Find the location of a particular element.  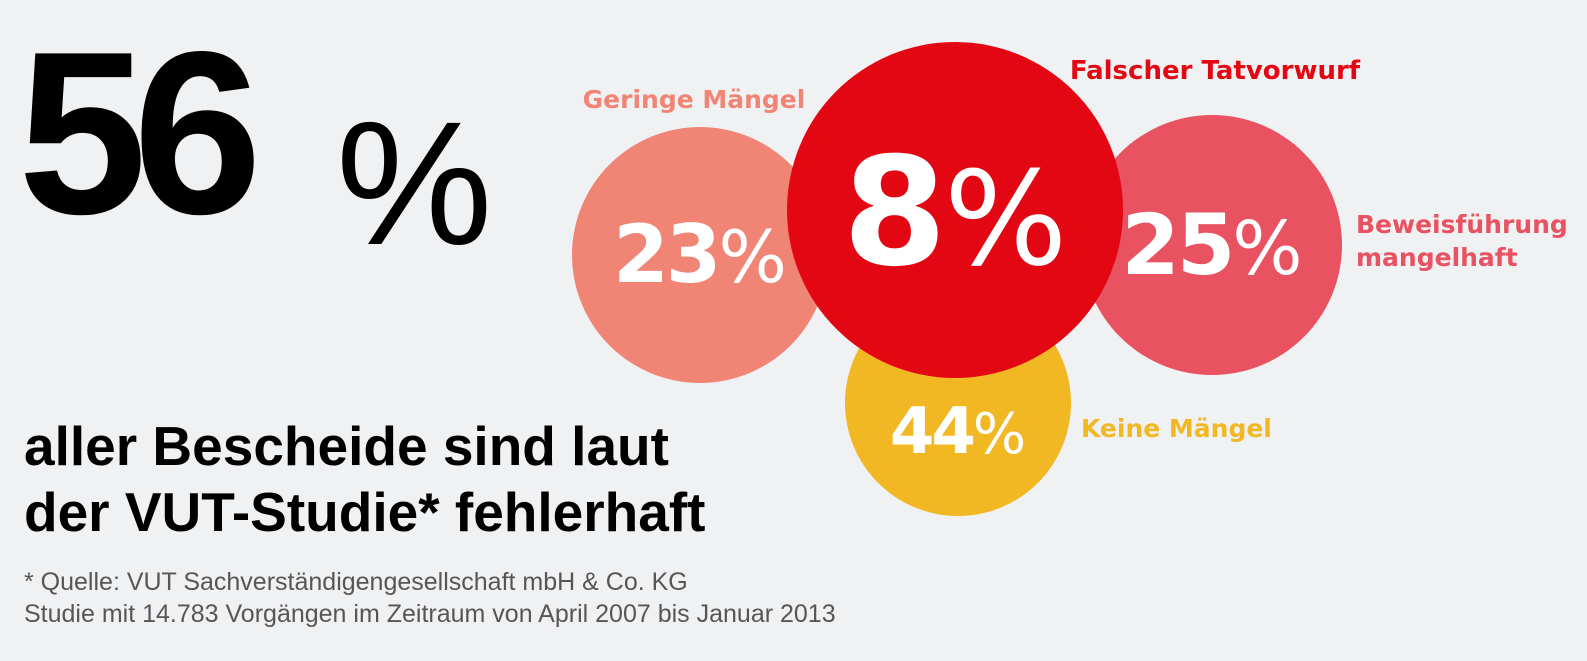

headline-percent-sign: % is located at coordinates (414, 184).